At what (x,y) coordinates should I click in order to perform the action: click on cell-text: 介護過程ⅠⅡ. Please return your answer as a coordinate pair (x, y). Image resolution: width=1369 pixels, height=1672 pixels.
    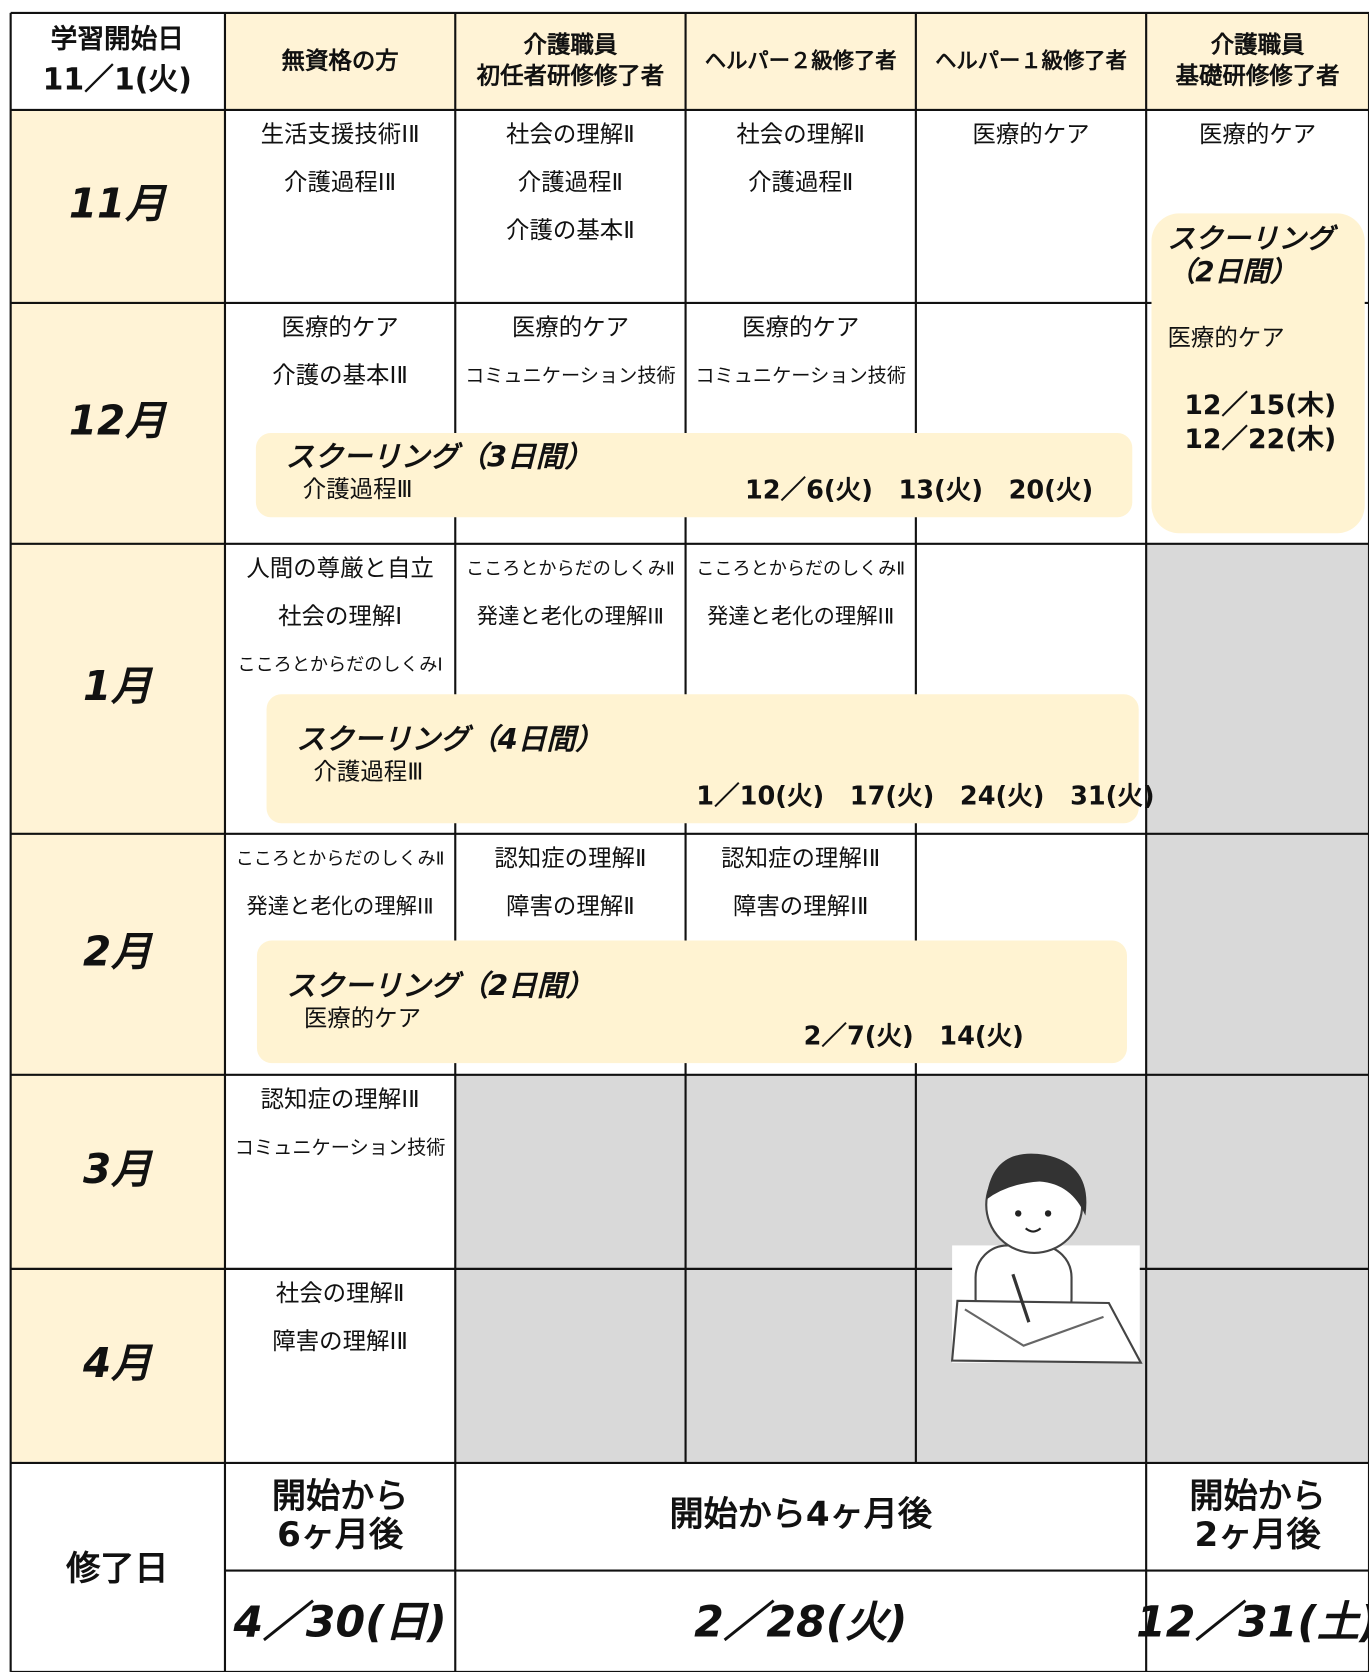
    Looking at the image, I should click on (340, 182).